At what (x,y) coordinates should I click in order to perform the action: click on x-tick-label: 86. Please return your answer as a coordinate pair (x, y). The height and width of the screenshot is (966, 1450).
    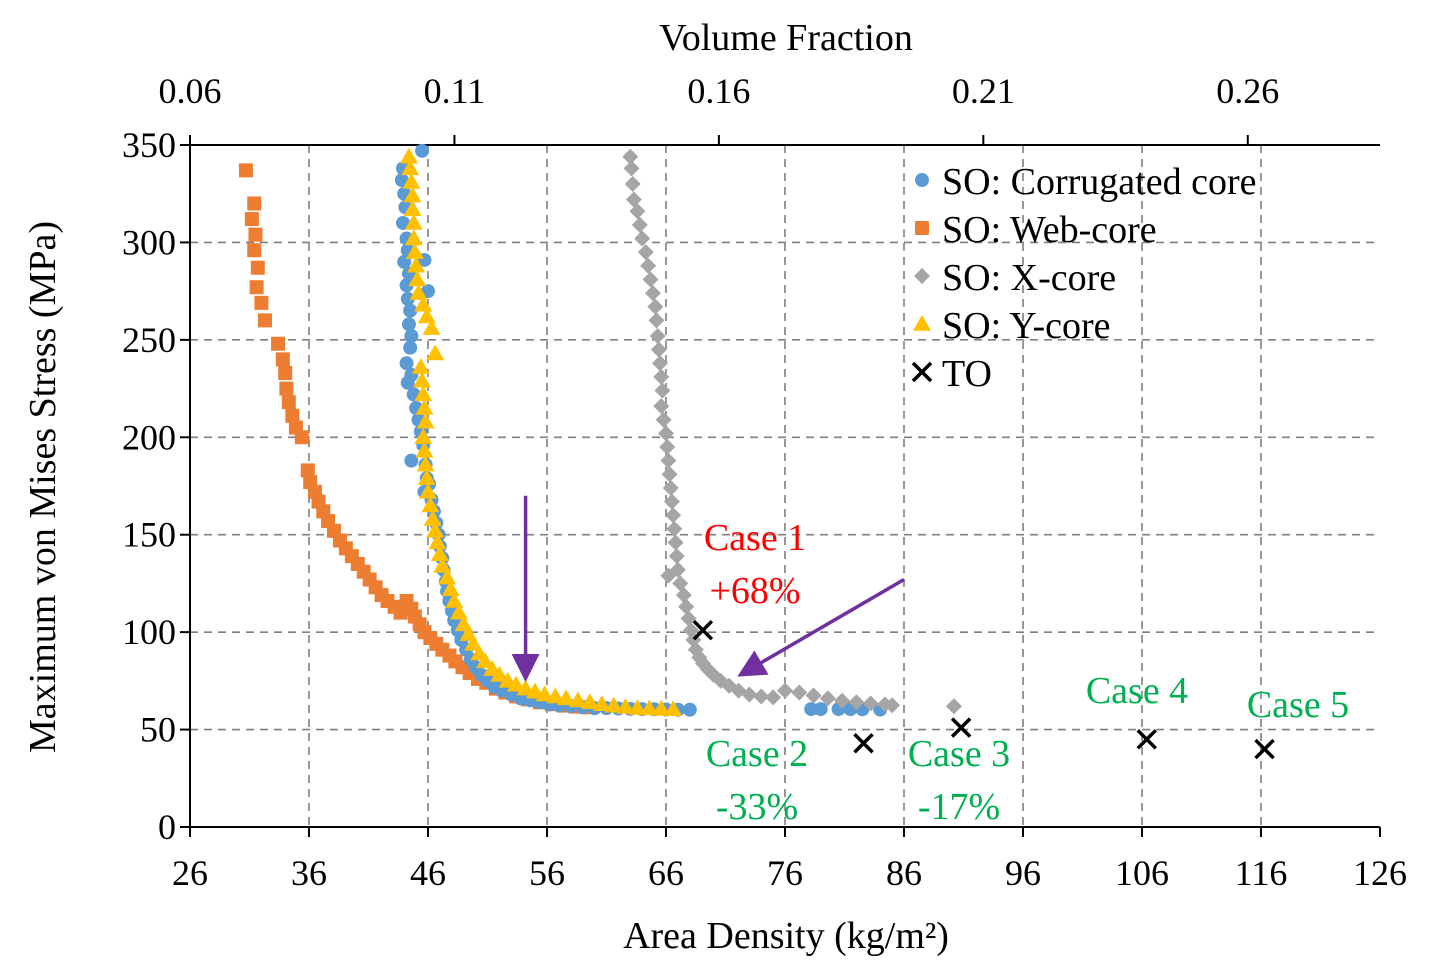
    Looking at the image, I should click on (904, 873).